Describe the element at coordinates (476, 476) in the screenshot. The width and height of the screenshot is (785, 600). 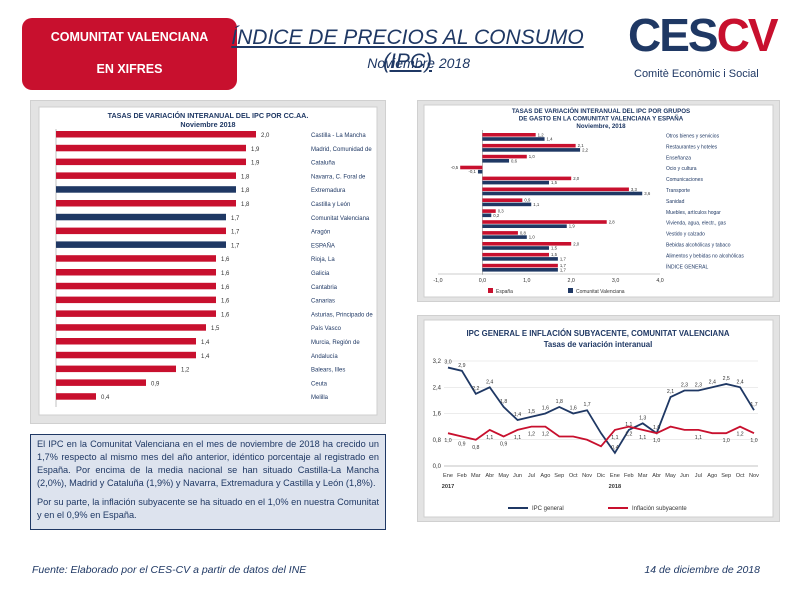
I see `x-tick-label: Mar` at that location.